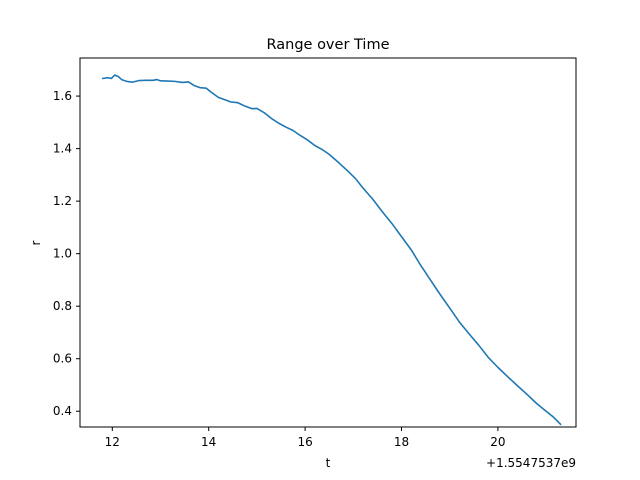  What do you see at coordinates (36, 242) in the screenshot?
I see `y-axis-label: r` at bounding box center [36, 242].